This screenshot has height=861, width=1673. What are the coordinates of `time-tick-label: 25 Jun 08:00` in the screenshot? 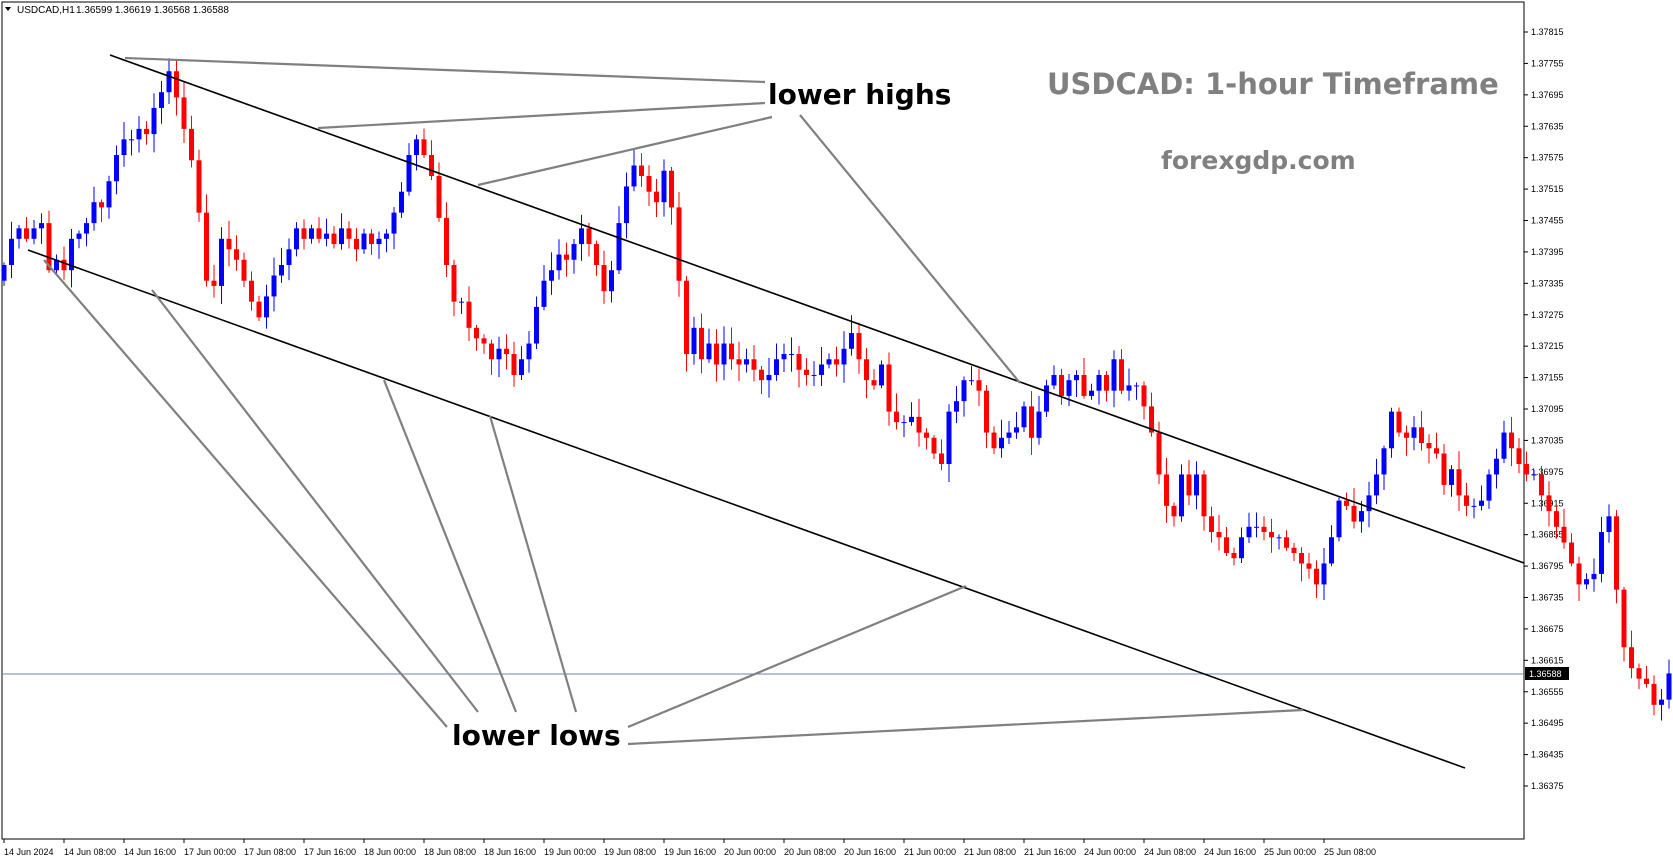 It's located at (1350, 852).